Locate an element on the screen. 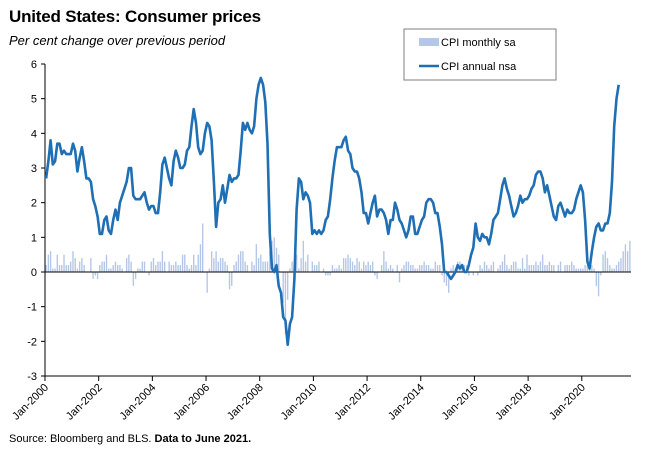  legend-label-monthly: CPI monthly sa is located at coordinates (478, 43).